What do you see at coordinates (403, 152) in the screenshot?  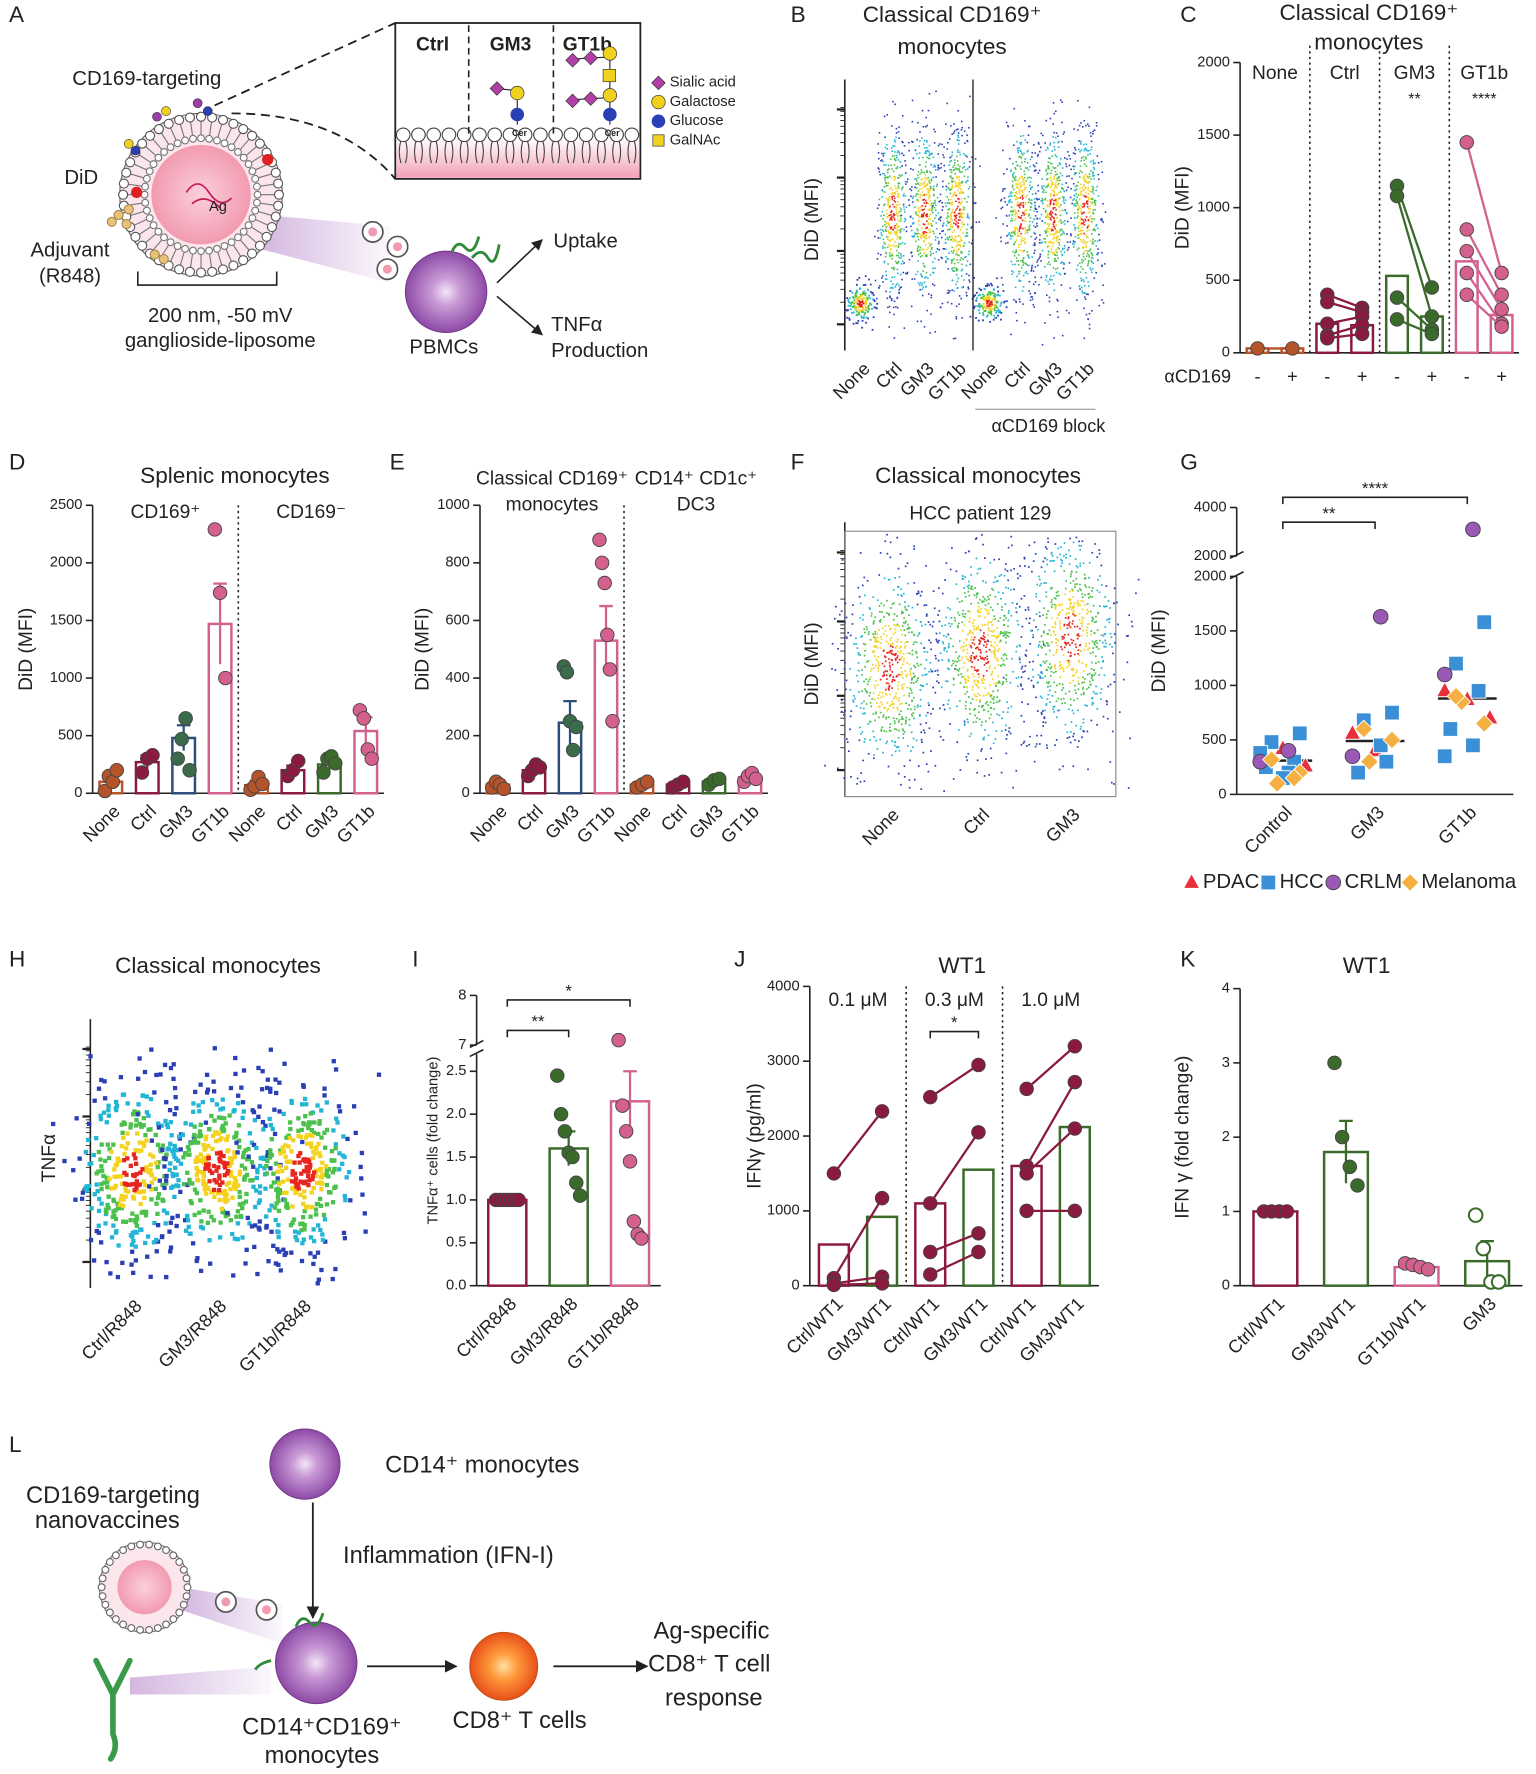 I see `lipid-tail` at bounding box center [403, 152].